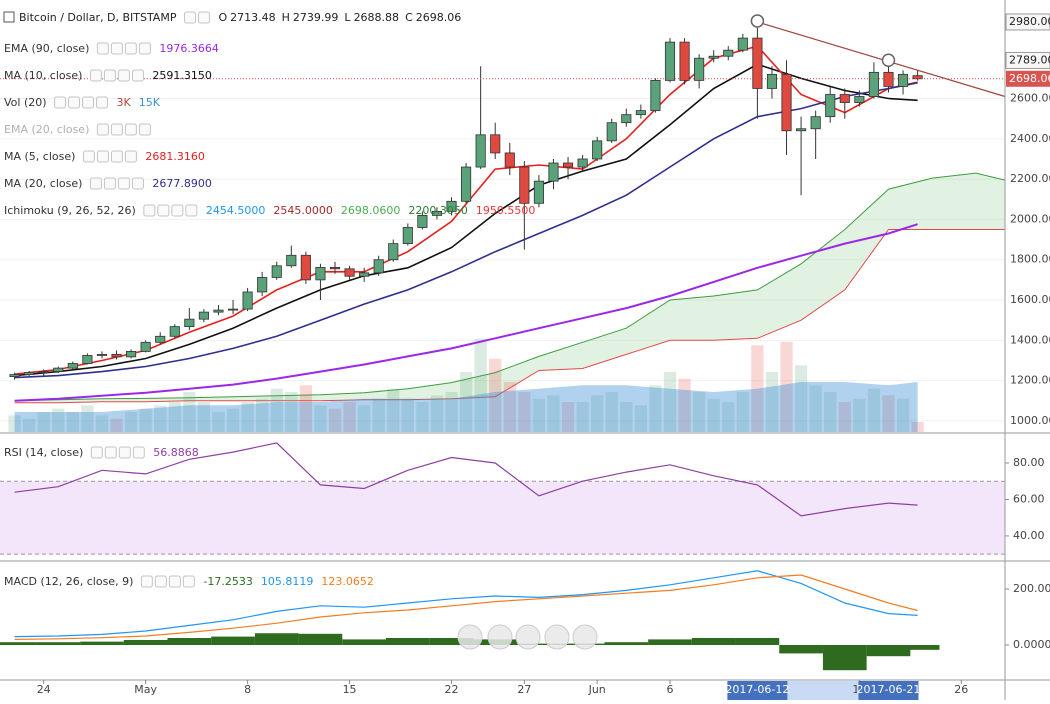 Image resolution: width=1050 pixels, height=704 pixels. I want to click on current-price-label: 2698.06, so click(1029, 78).